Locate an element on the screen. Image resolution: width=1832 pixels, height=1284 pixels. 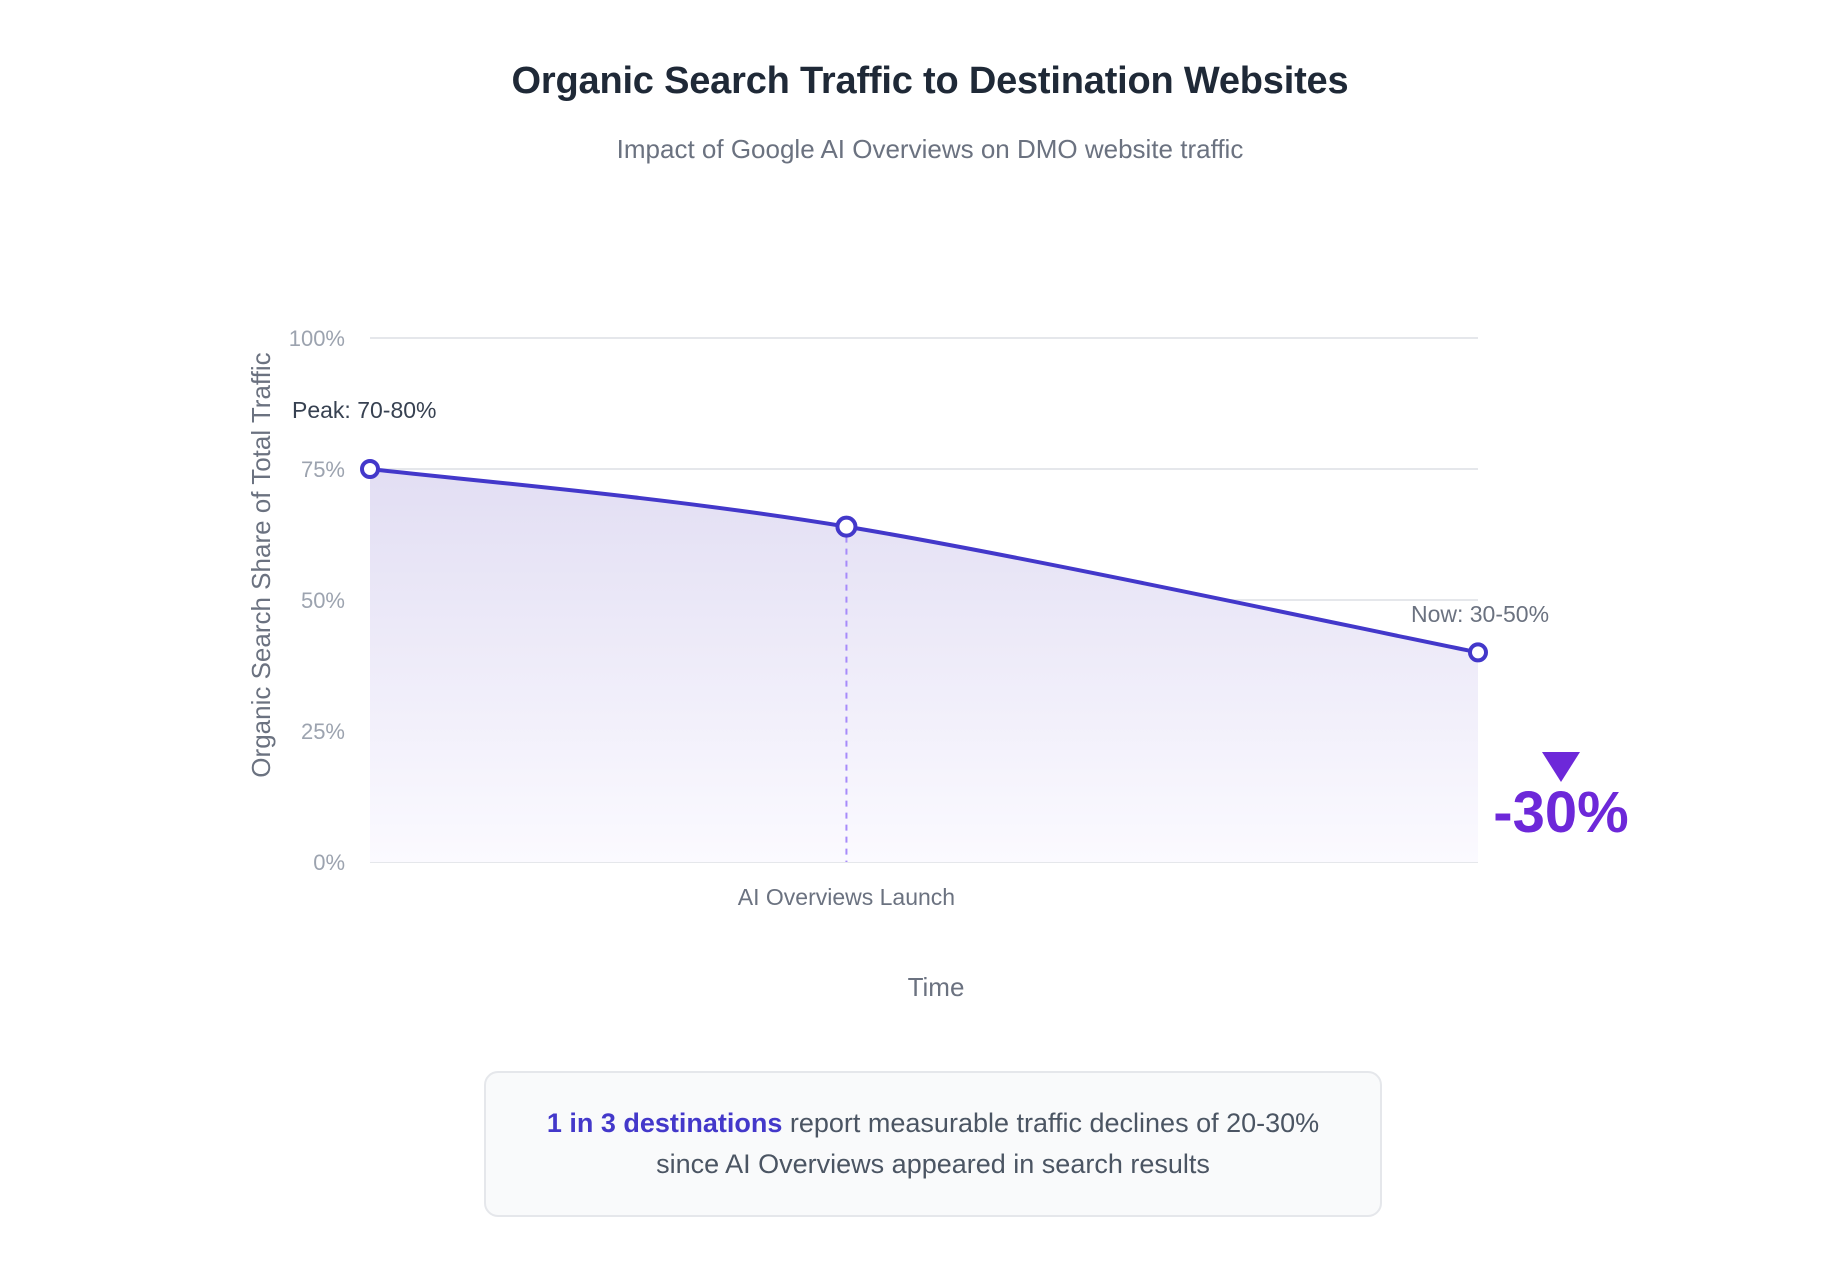
y-tick-label: 0% is located at coordinates (329, 862).